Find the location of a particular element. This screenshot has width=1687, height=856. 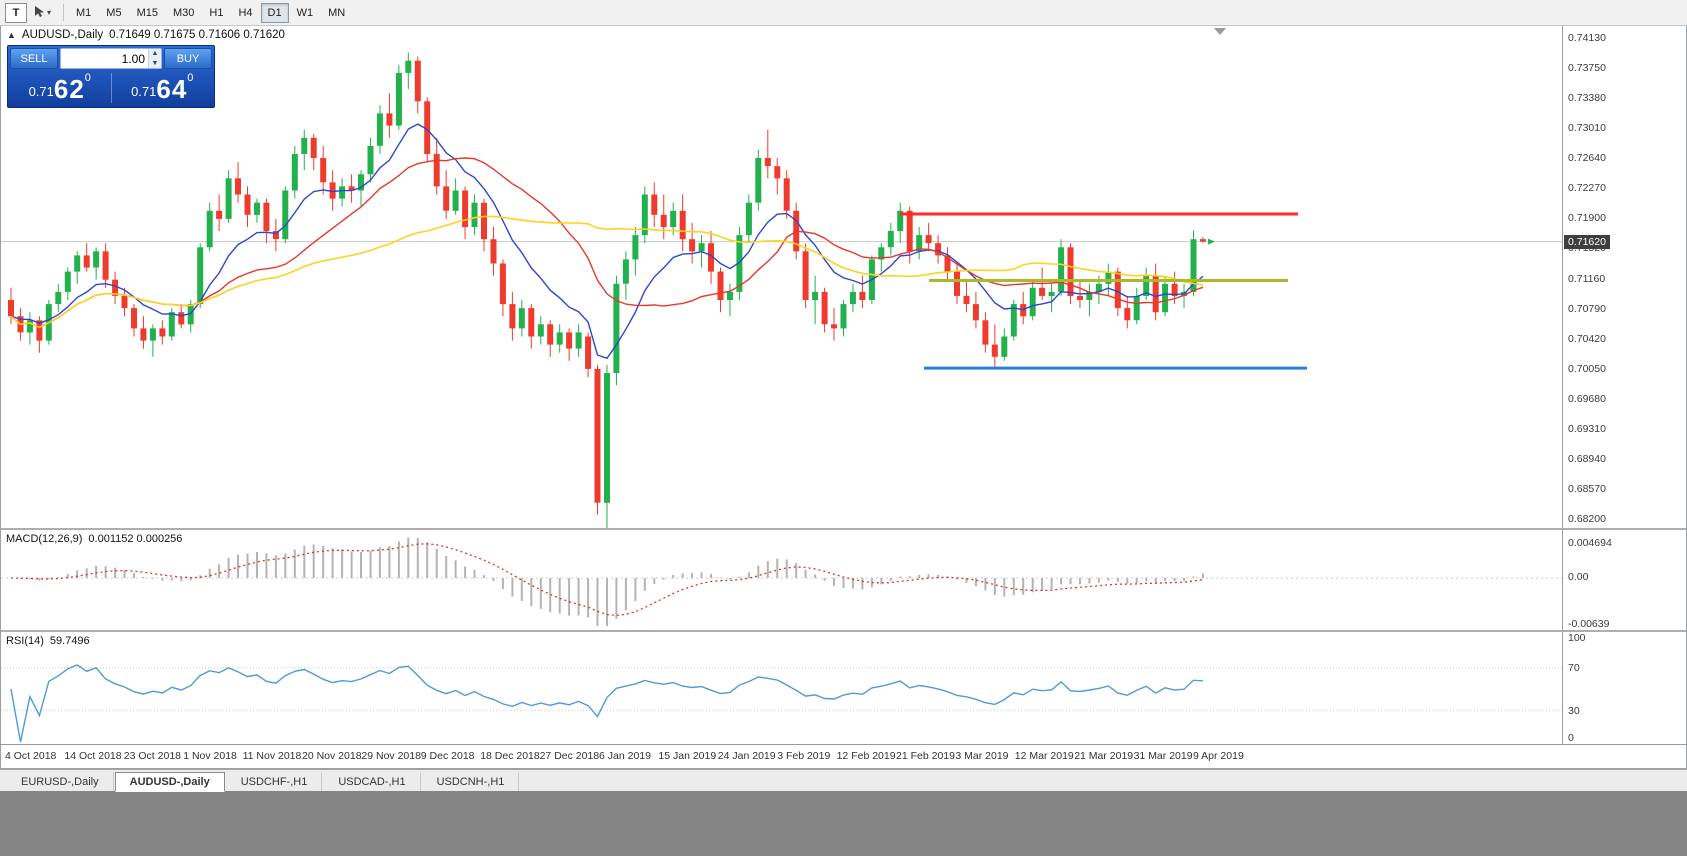

buy-price-display: 0.71 64 0 is located at coordinates (163, 88).